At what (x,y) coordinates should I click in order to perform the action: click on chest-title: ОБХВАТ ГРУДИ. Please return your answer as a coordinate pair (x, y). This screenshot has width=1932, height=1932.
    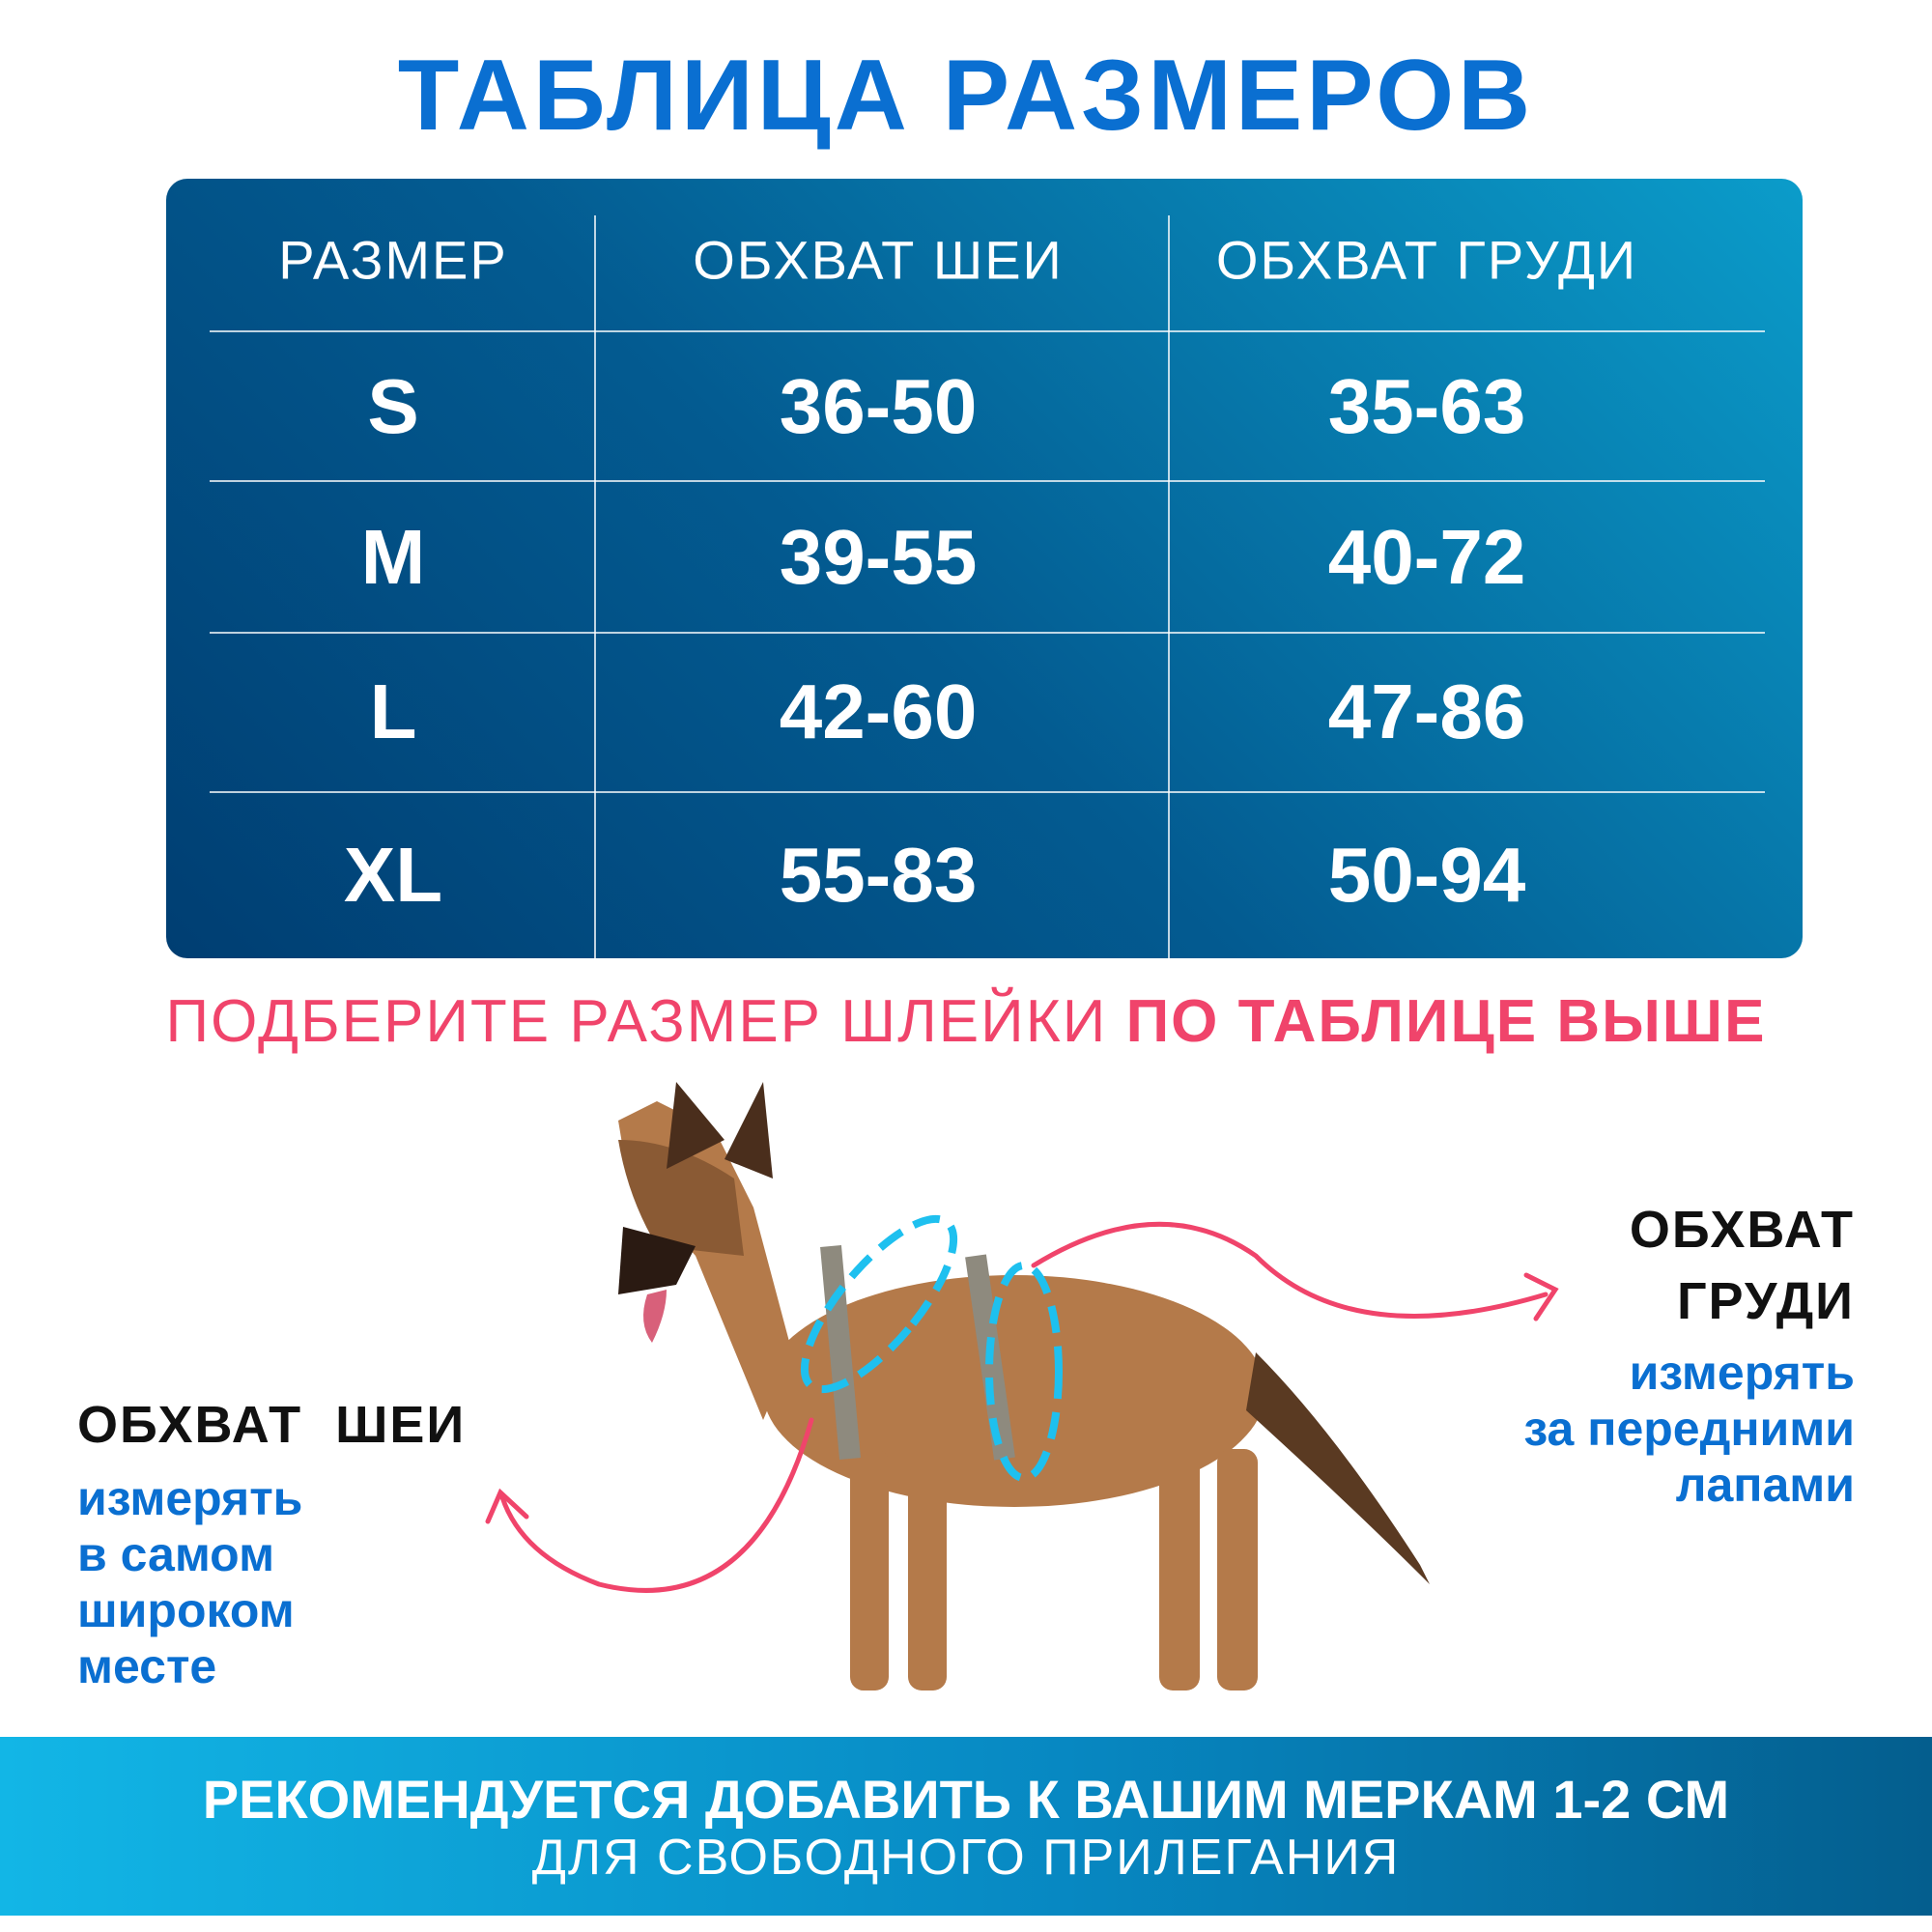
    Looking at the image, I should click on (1742, 1265).